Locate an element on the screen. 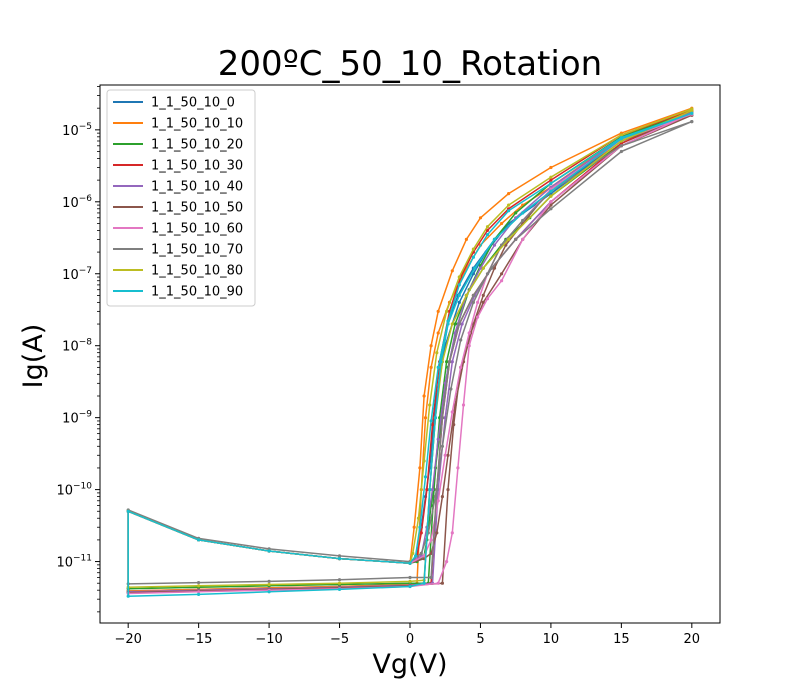 The height and width of the screenshot is (700, 800). legend-label: 1_1_50_10_50 is located at coordinates (197, 208).